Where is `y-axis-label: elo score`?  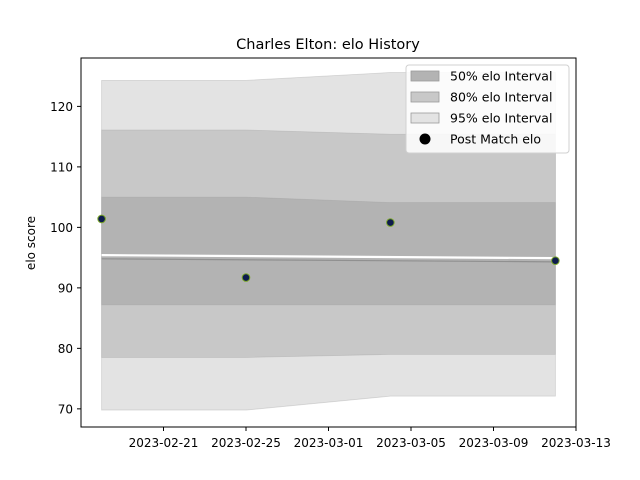 y-axis-label: elo score is located at coordinates (31, 243).